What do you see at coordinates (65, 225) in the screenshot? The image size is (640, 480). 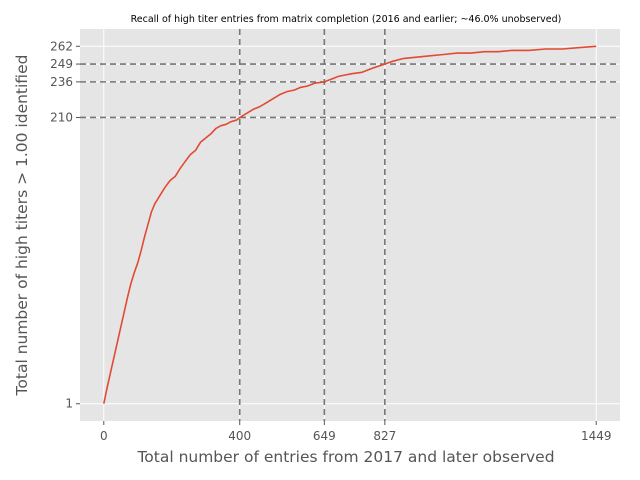 I see `y-axis-ticks: 1 210 236 249 262` at bounding box center [65, 225].